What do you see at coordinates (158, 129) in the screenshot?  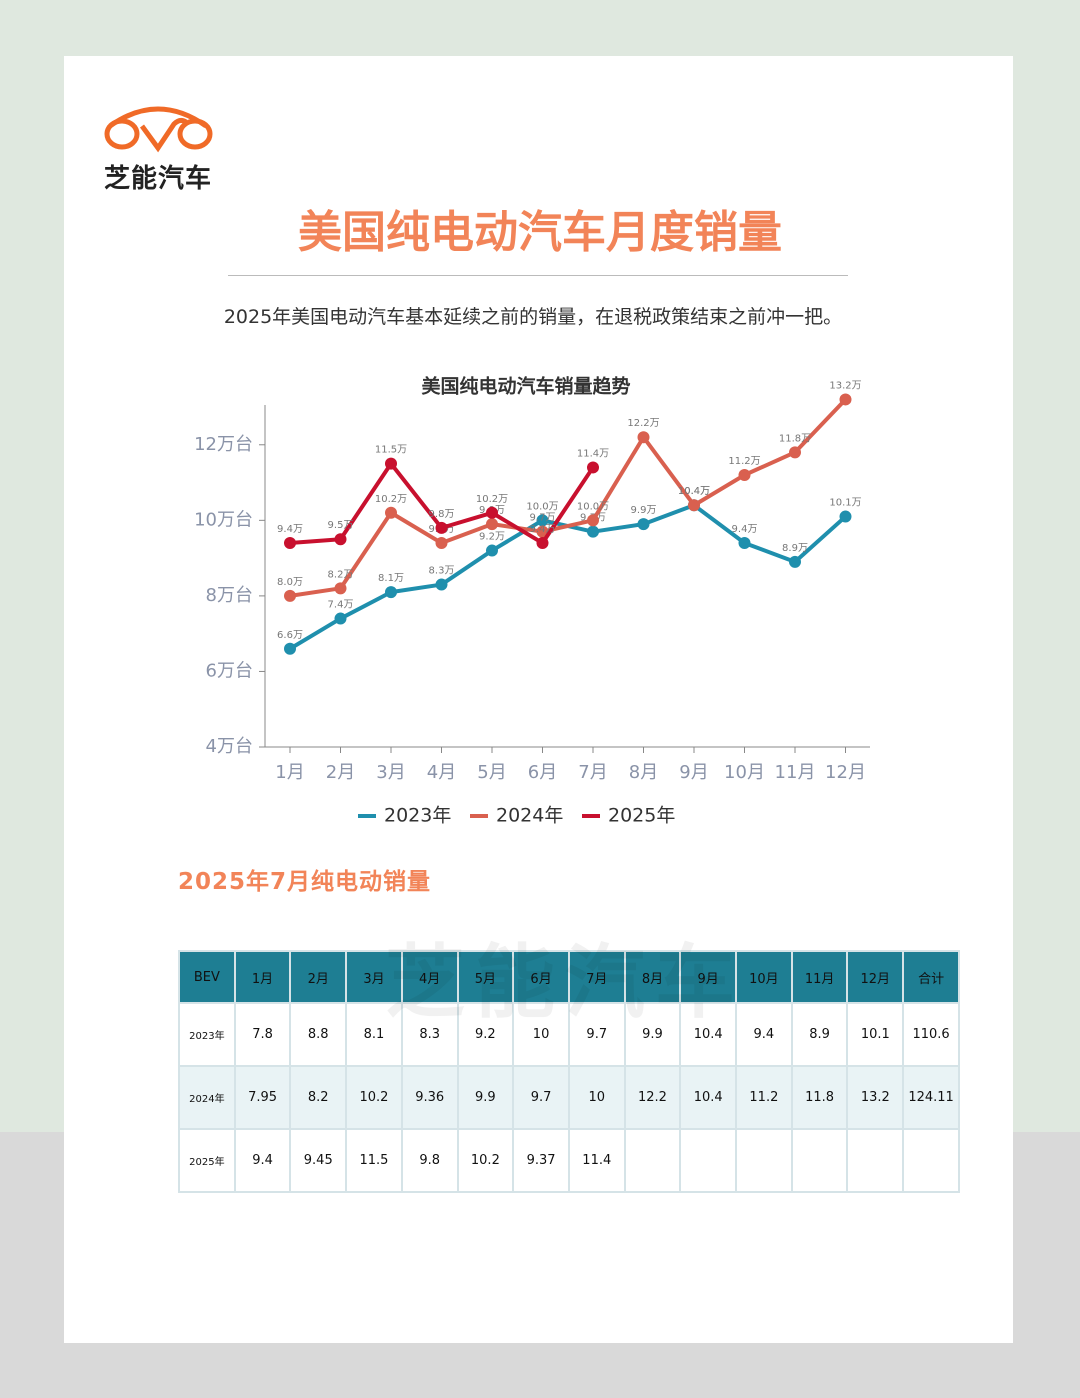 I see `logo-mark` at bounding box center [158, 129].